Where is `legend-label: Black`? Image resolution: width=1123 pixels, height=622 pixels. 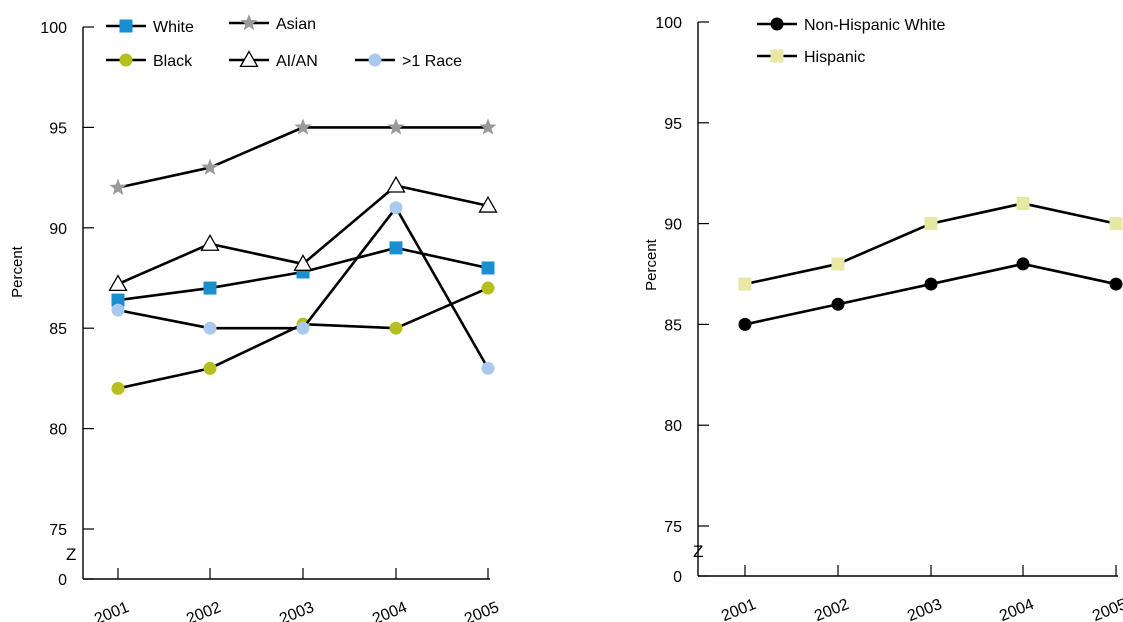 legend-label: Black is located at coordinates (173, 61).